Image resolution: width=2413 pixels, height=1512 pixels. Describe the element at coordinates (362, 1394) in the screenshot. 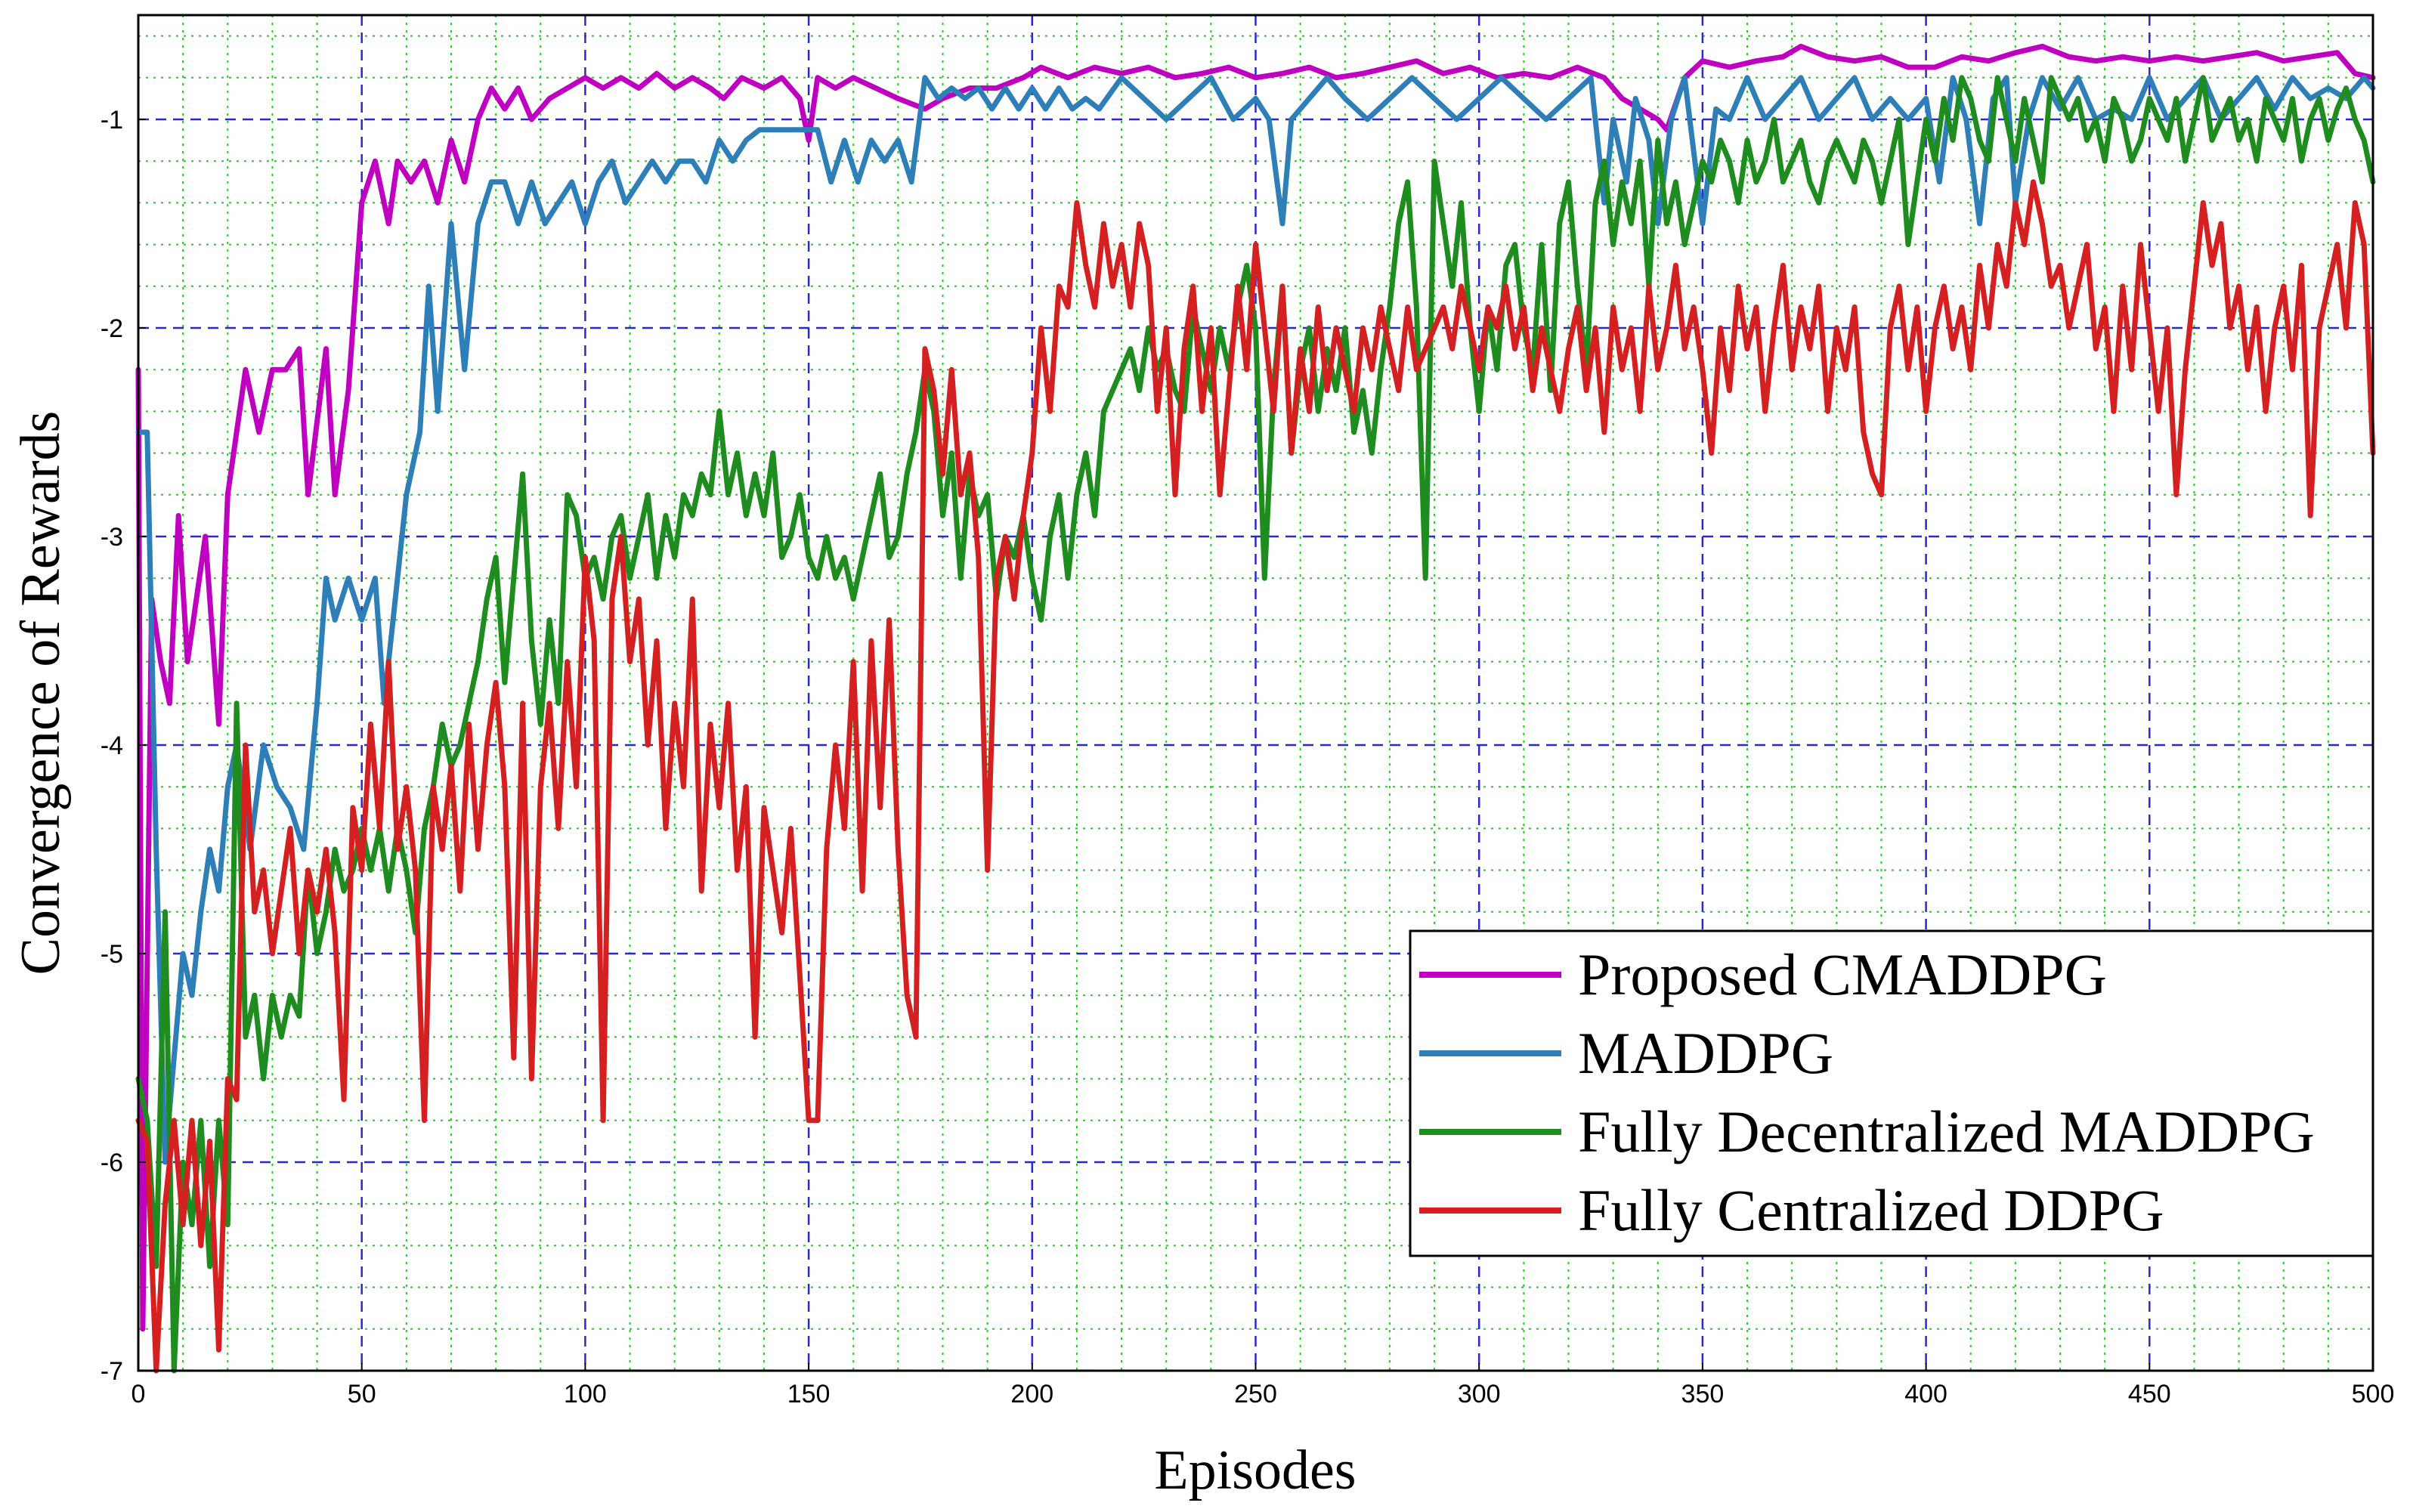

I see `x-tick-label: 50` at that location.